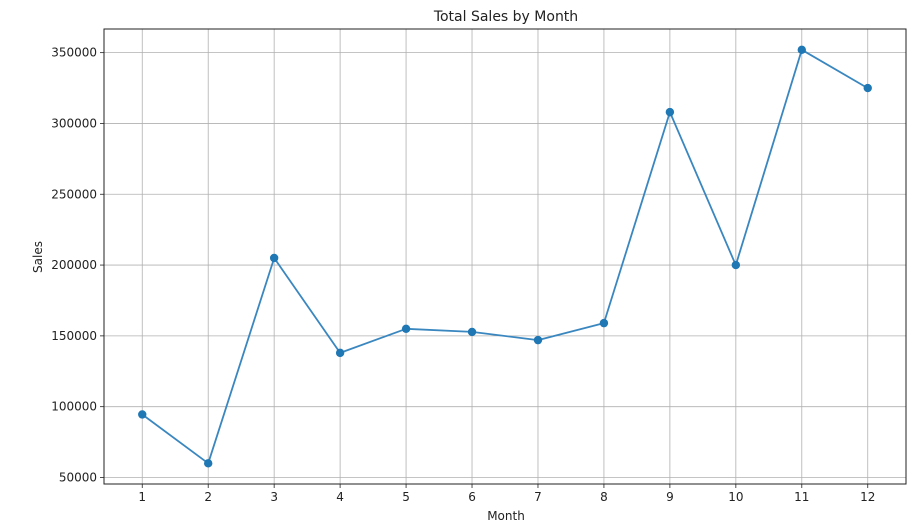  What do you see at coordinates (735, 497) in the screenshot?
I see `x-tick-label: 10` at bounding box center [735, 497].